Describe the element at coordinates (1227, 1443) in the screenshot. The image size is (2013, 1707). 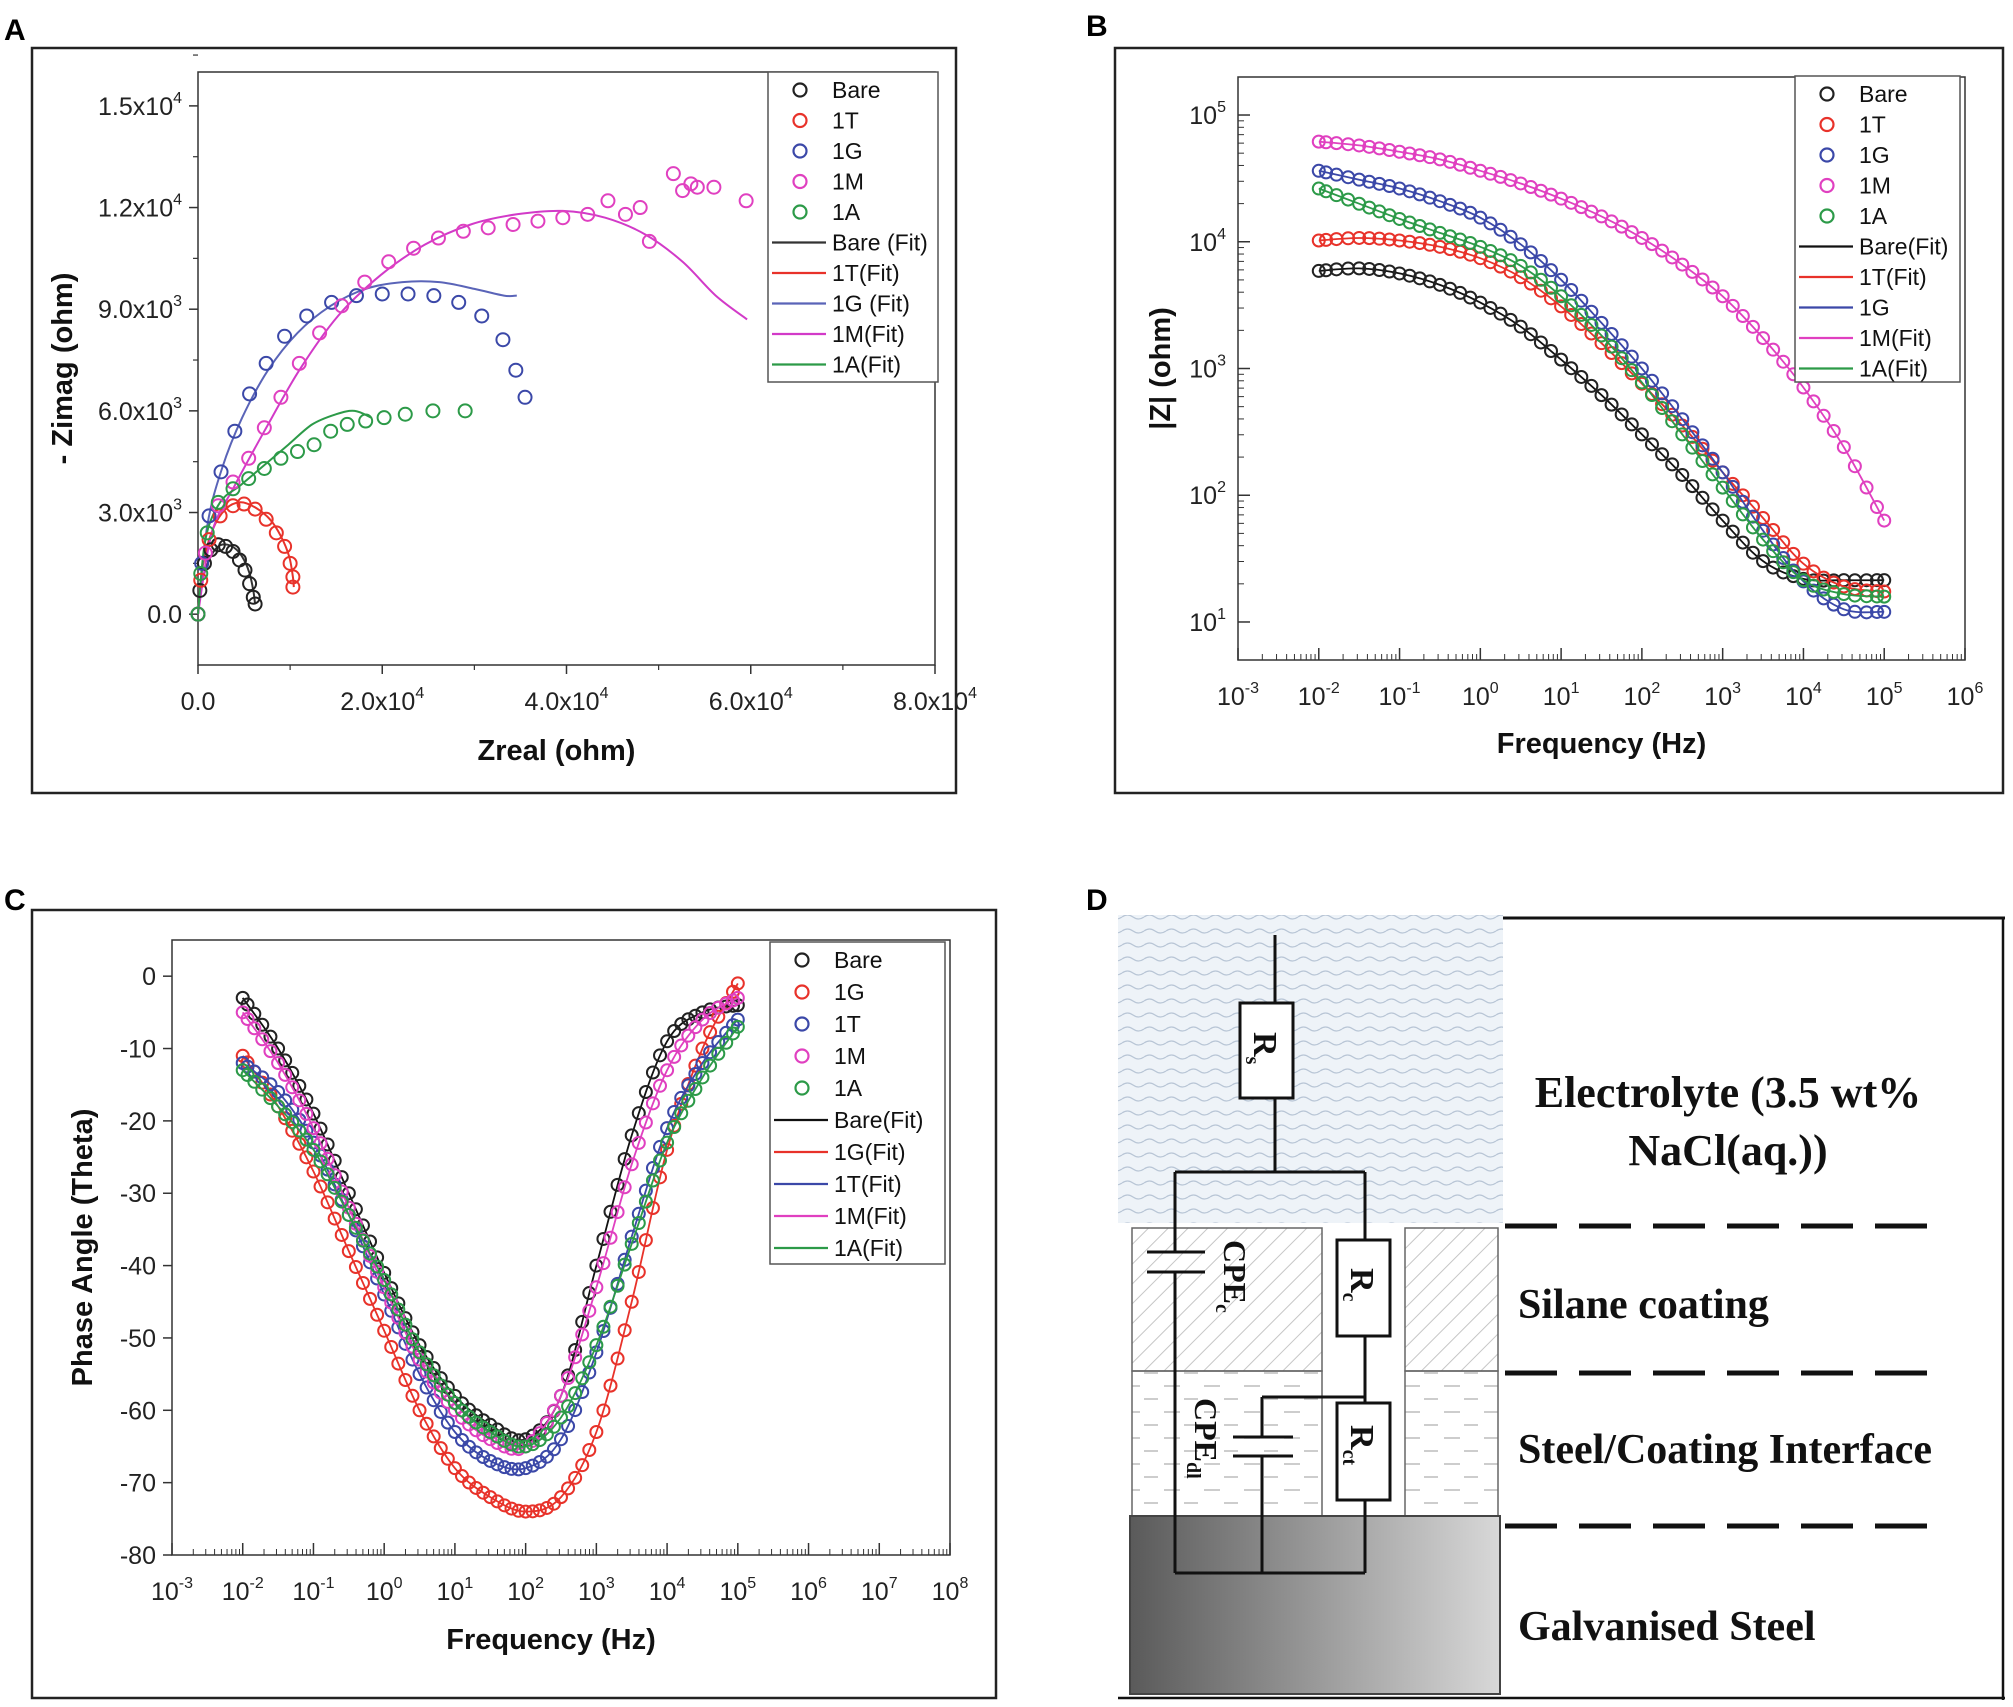
I see `interface-block-left` at that location.